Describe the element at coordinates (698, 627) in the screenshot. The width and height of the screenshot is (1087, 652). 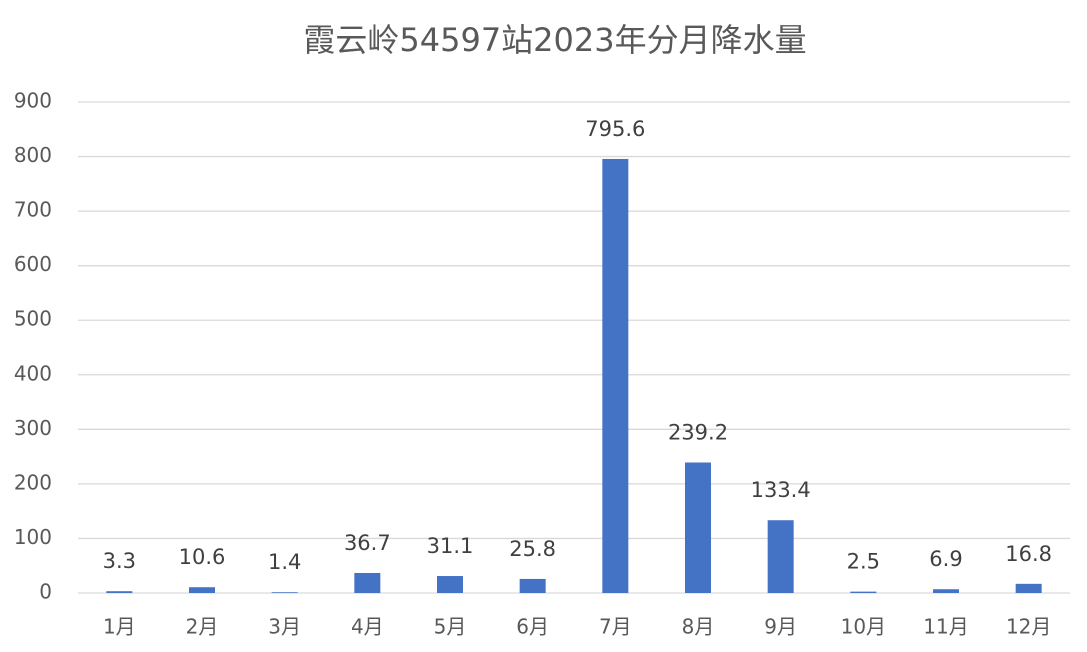
I see `x-tick-label: 8月` at that location.